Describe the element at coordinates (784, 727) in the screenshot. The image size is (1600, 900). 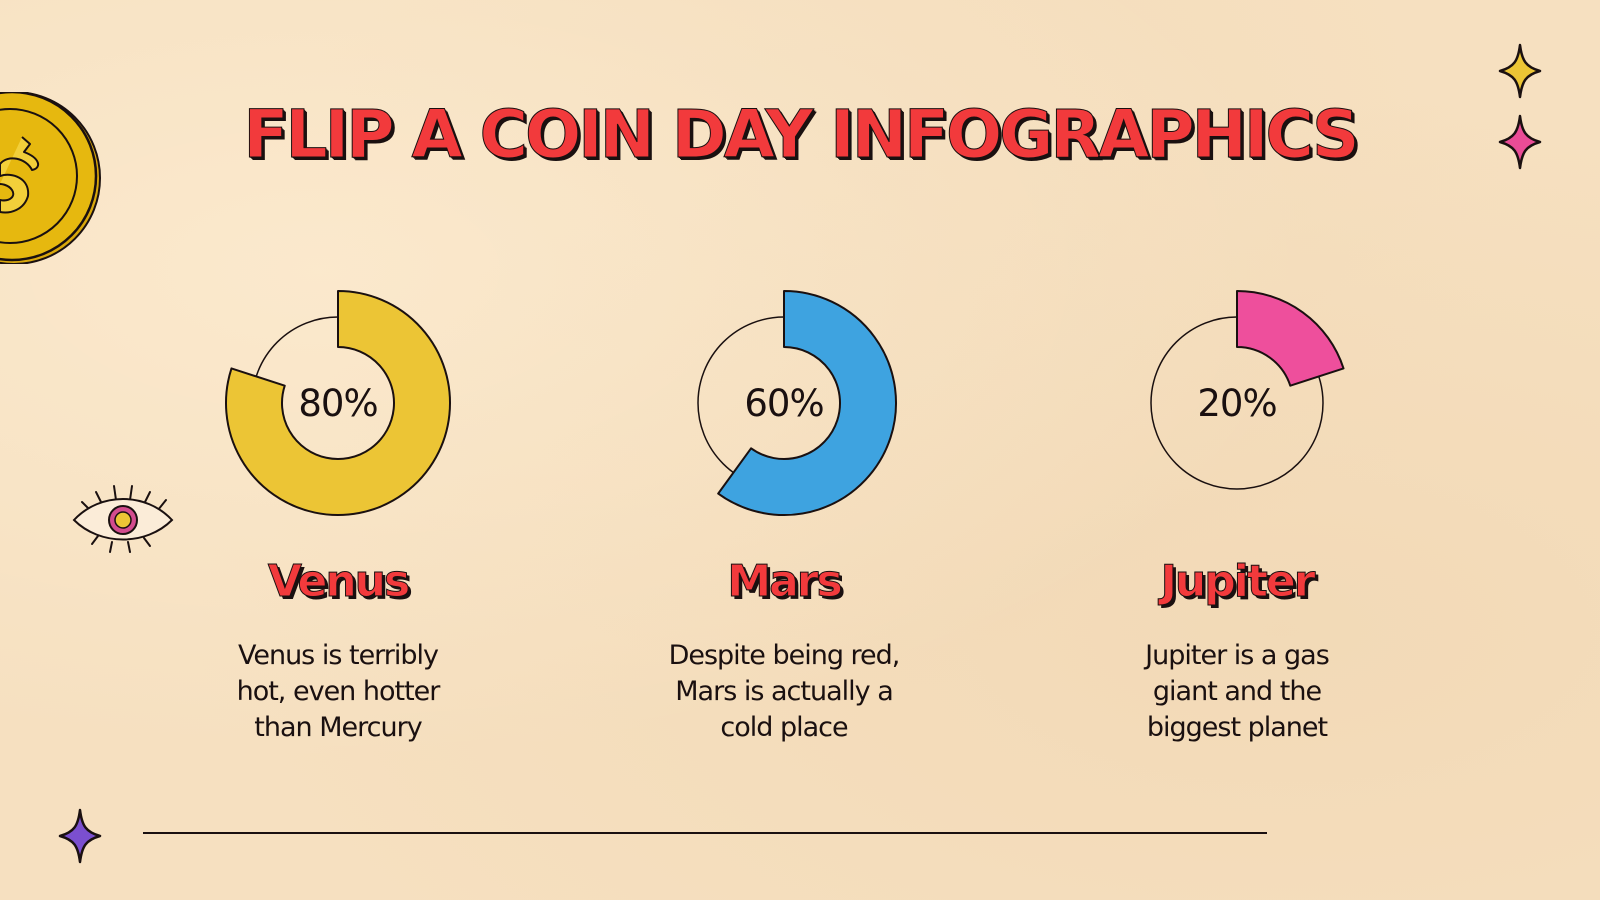
I see `mars-description-line: cold place` at that location.